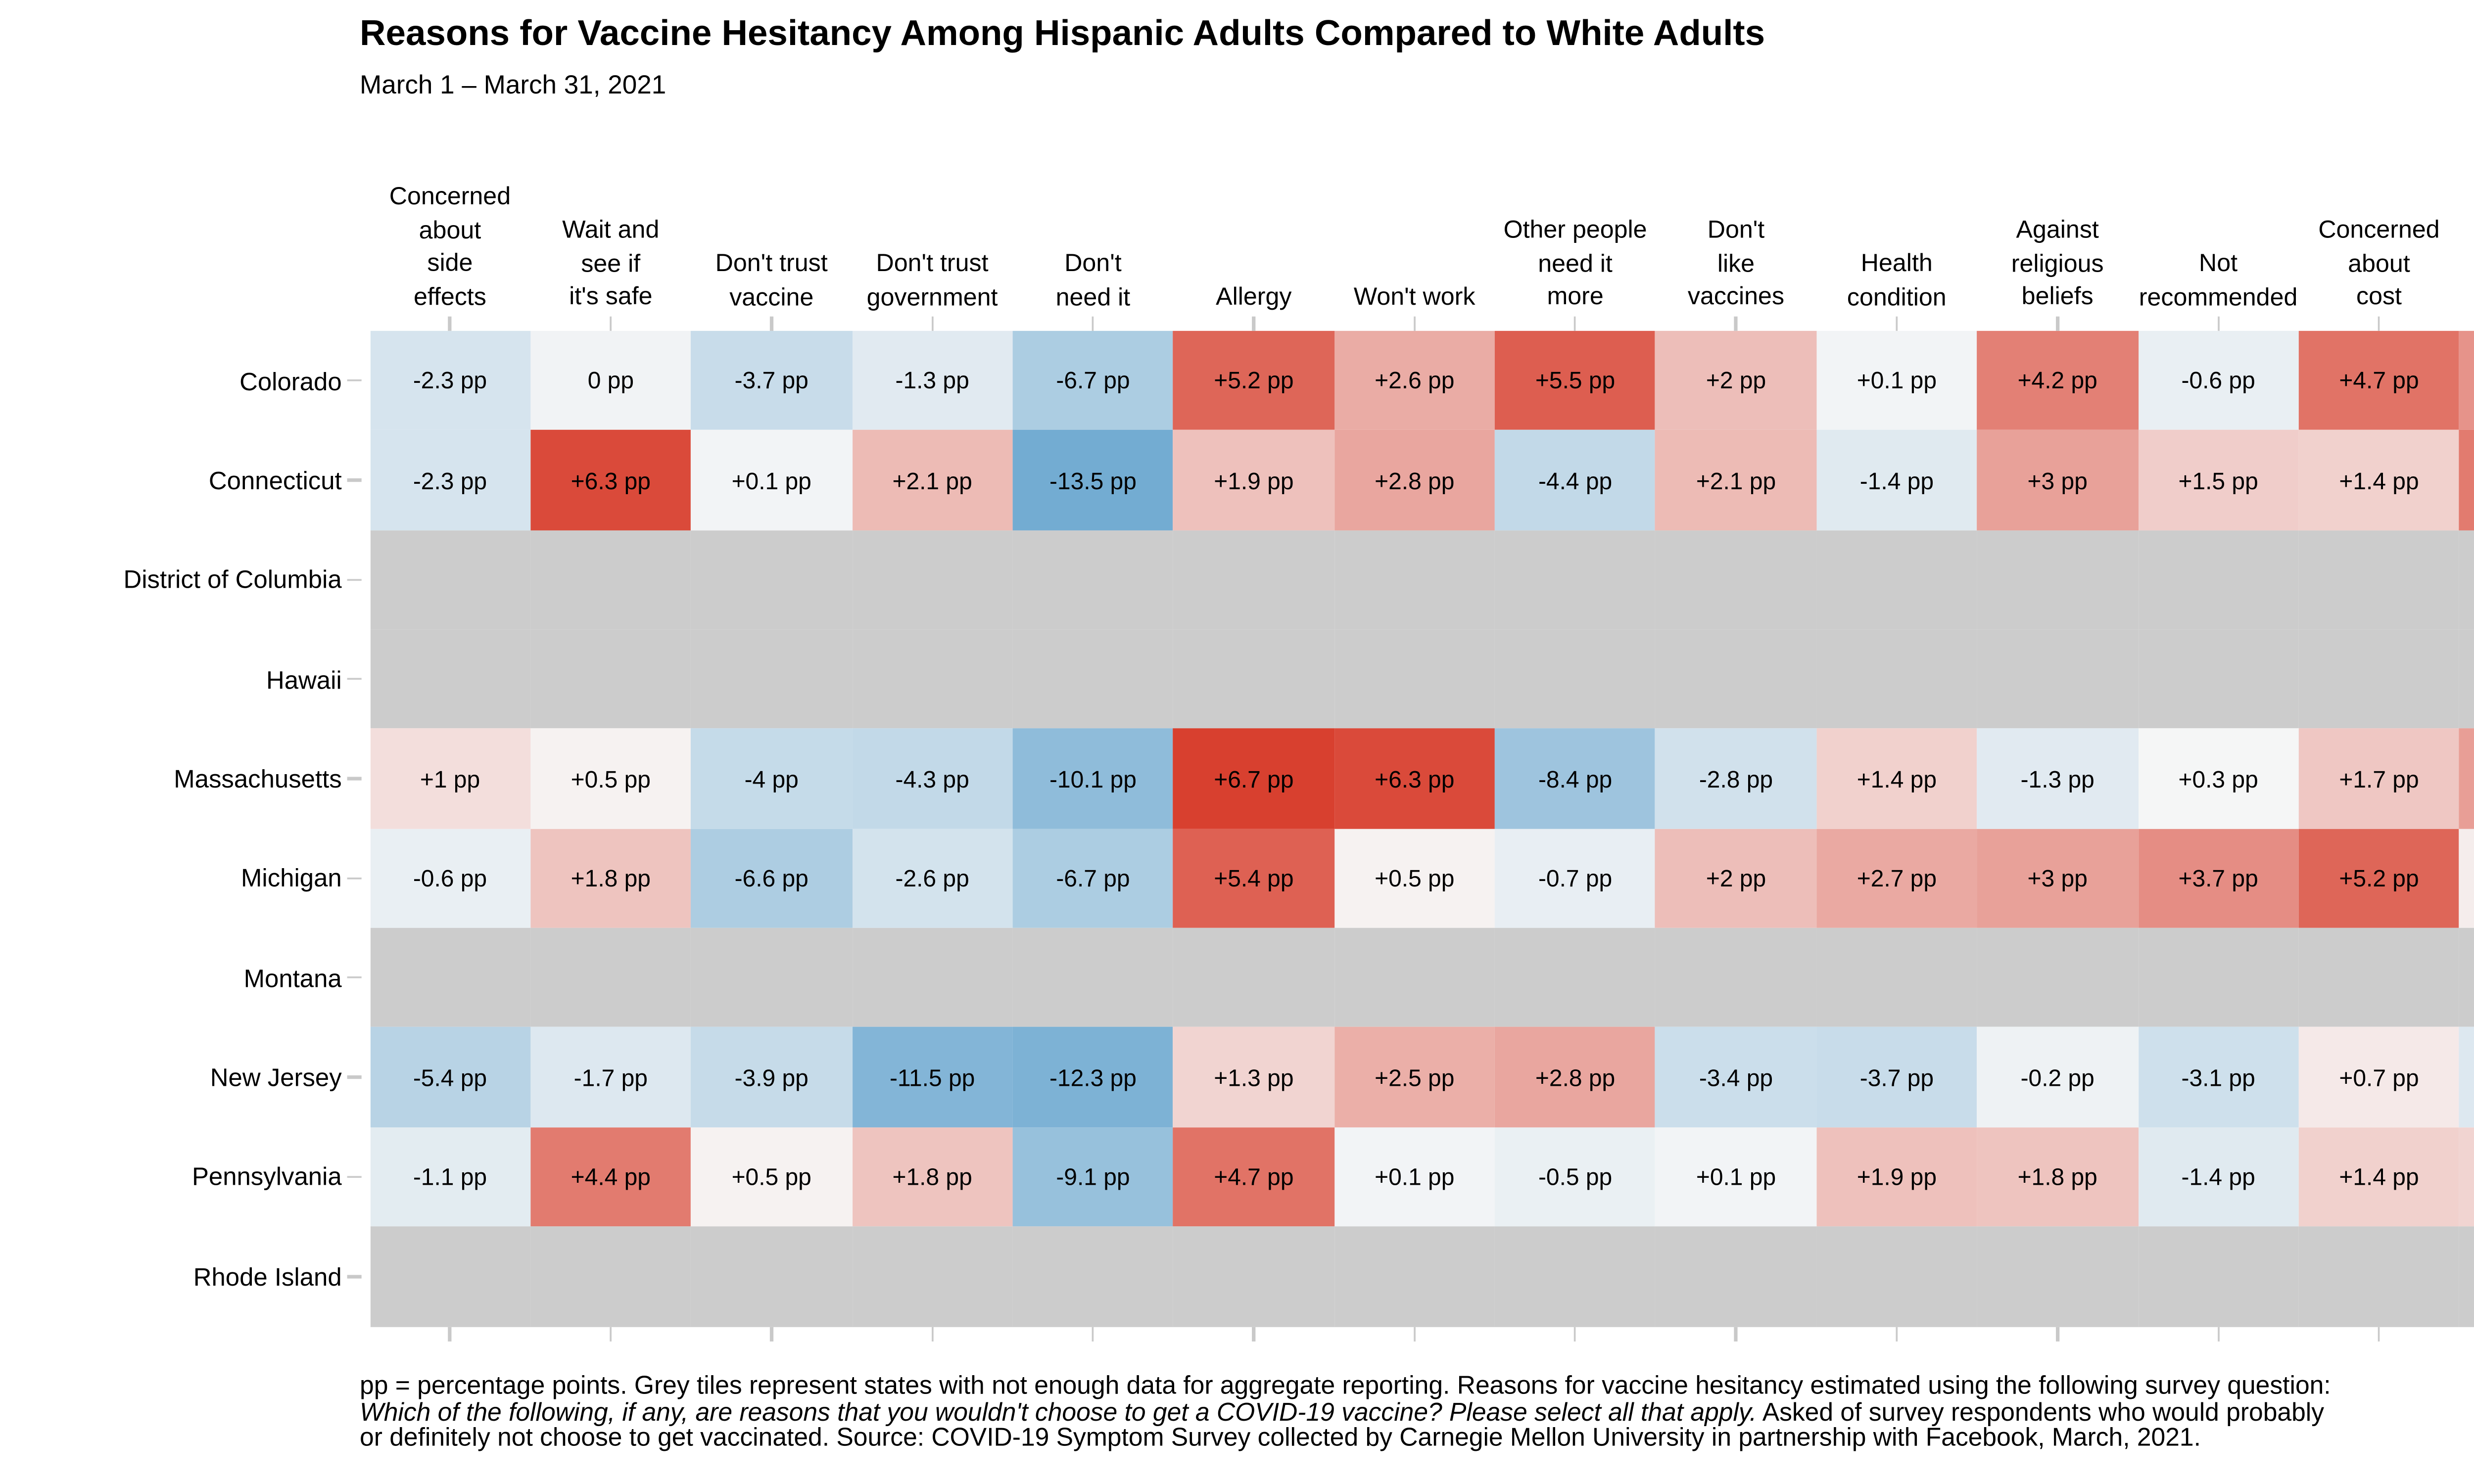  I want to click on cell-value-label: -0.6 pp, so click(450, 878).